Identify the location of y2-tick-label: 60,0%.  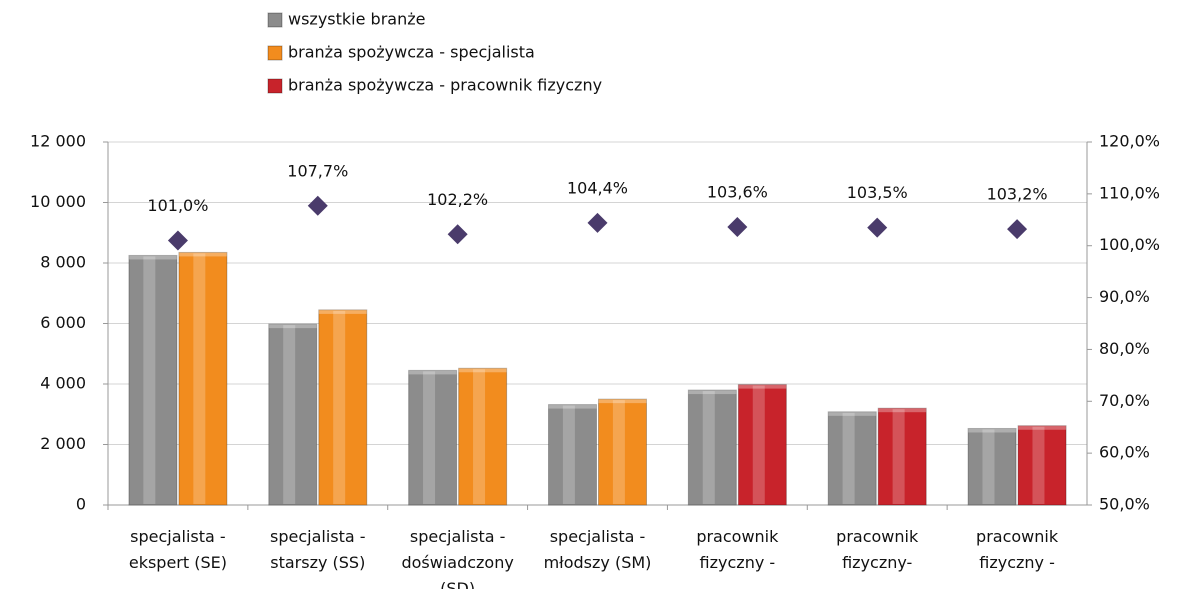
(1124, 452).